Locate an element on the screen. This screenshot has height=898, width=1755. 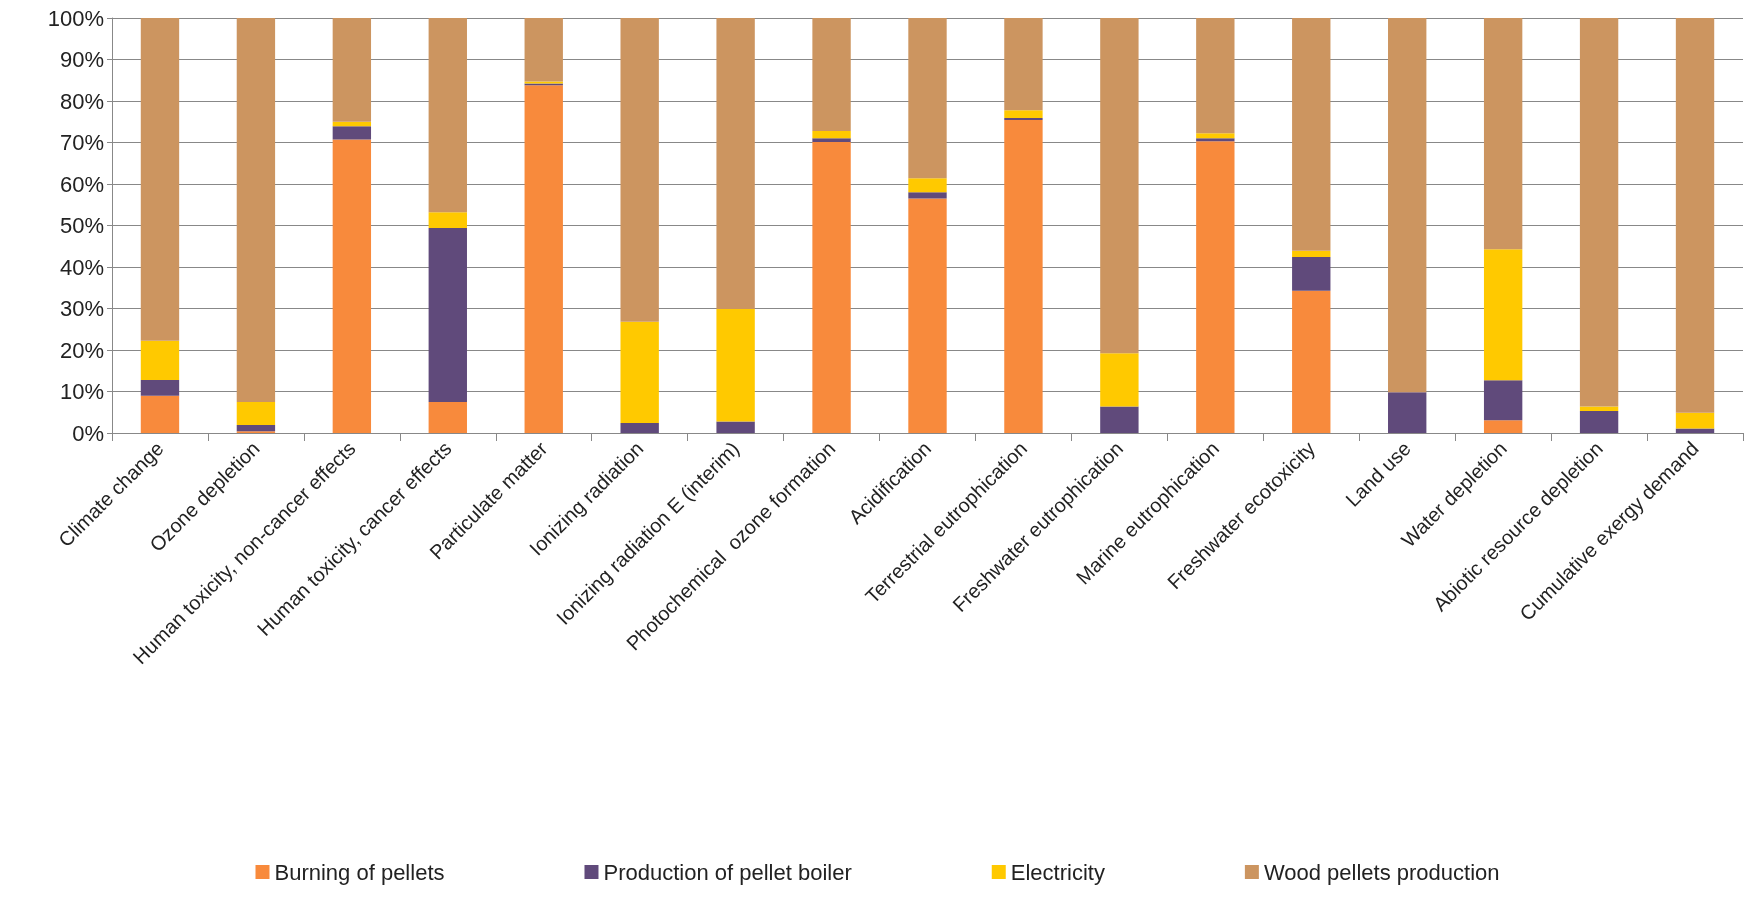
y-tick-label: 90% is located at coordinates (81, 59).